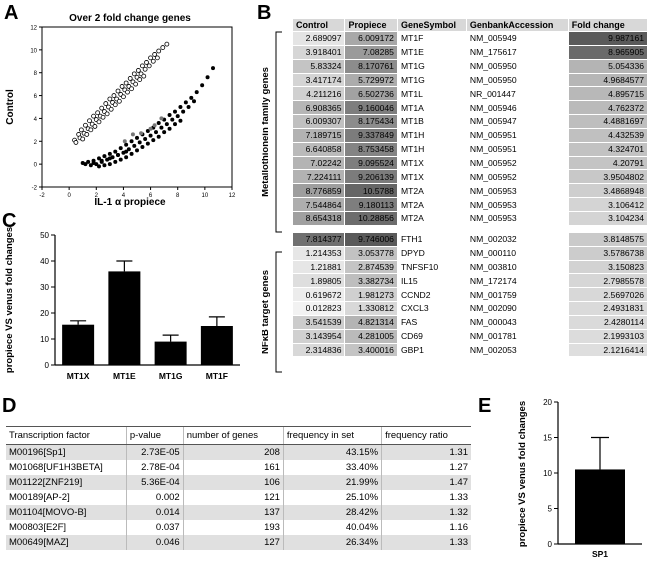 The height and width of the screenshot is (562, 650). What do you see at coordinates (332, 527) in the screenshot?
I see `tf-frequency-in-set: 40.04%` at bounding box center [332, 527].